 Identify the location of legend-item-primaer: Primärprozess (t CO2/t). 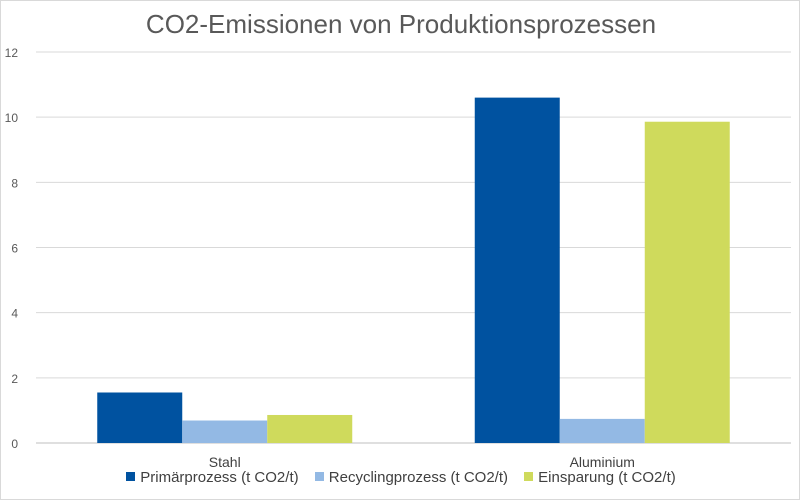
(212, 477).